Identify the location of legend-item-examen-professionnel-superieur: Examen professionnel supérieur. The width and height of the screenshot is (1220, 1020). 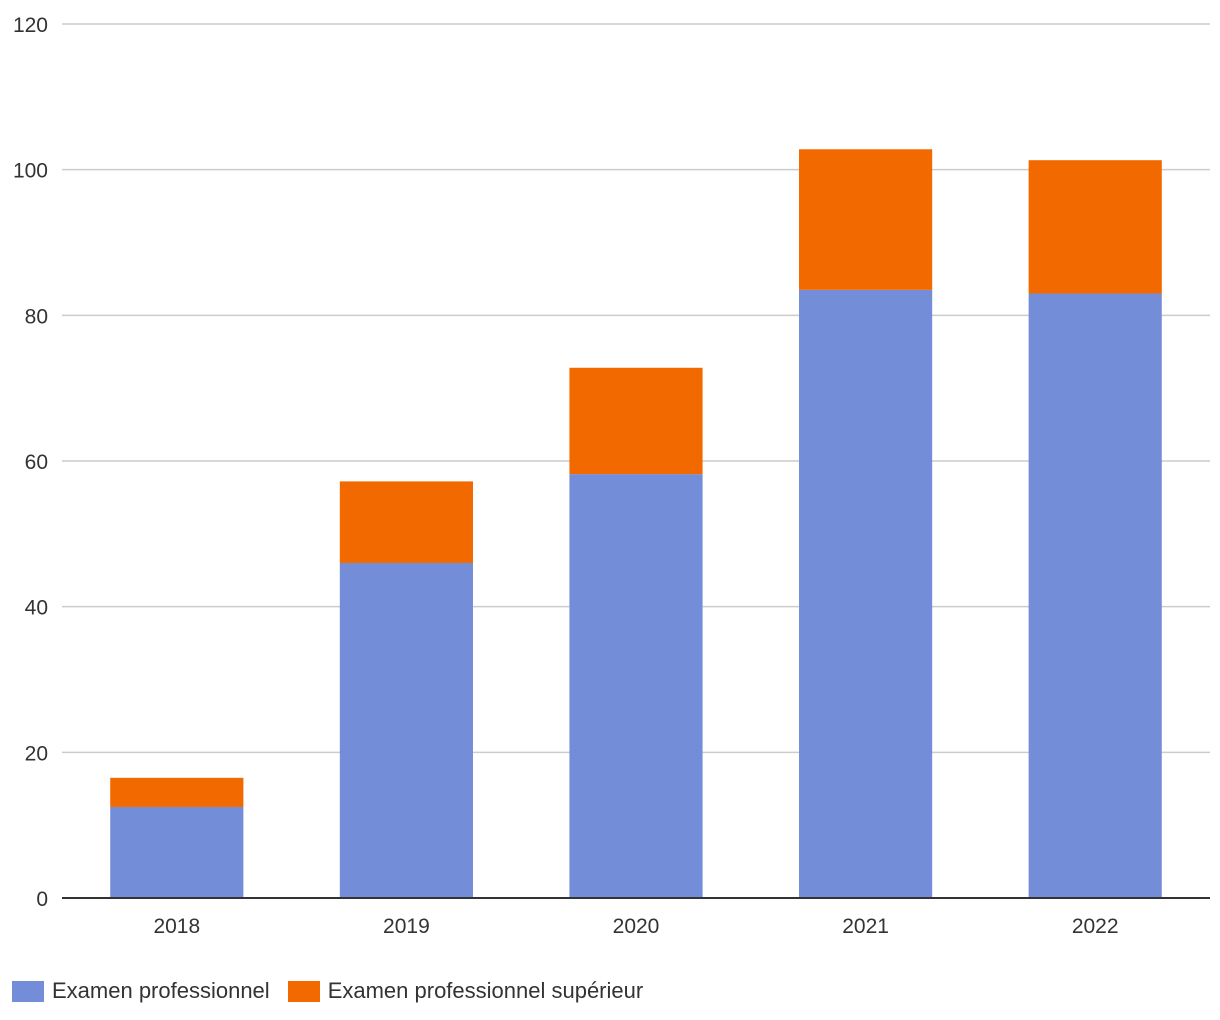
(465, 991).